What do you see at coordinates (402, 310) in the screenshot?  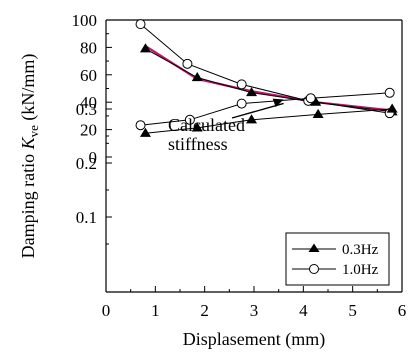 I see `x-tick-label-6: 6` at bounding box center [402, 310].